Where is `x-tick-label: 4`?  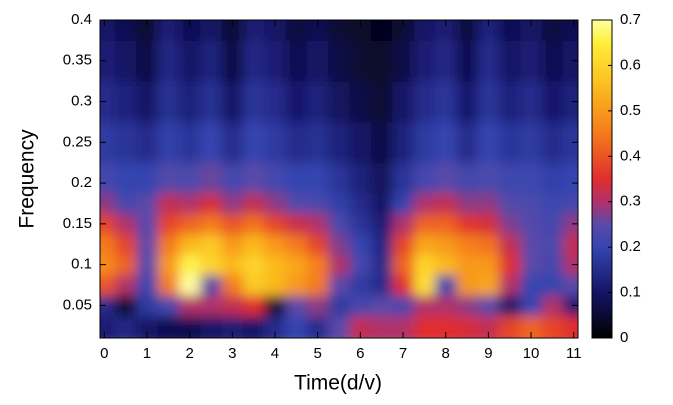 x-tick-label: 4 is located at coordinates (275, 353).